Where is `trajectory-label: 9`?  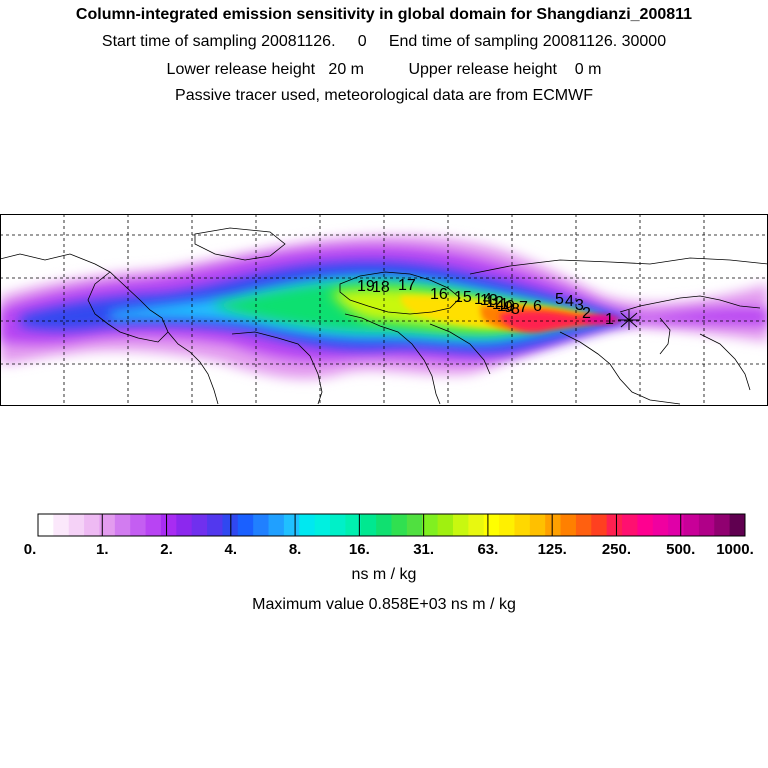 trajectory-label: 9 is located at coordinates (508, 307).